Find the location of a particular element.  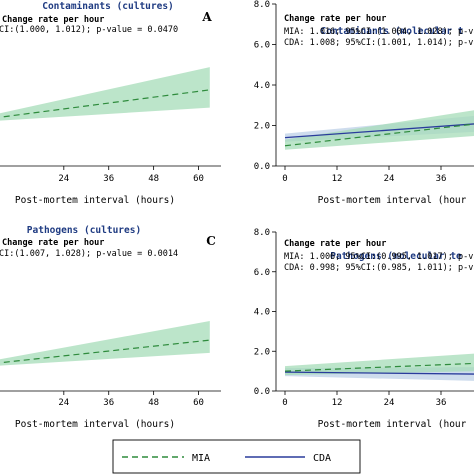

panel-3-x-tick-label: 12 is located at coordinates (337, 403).